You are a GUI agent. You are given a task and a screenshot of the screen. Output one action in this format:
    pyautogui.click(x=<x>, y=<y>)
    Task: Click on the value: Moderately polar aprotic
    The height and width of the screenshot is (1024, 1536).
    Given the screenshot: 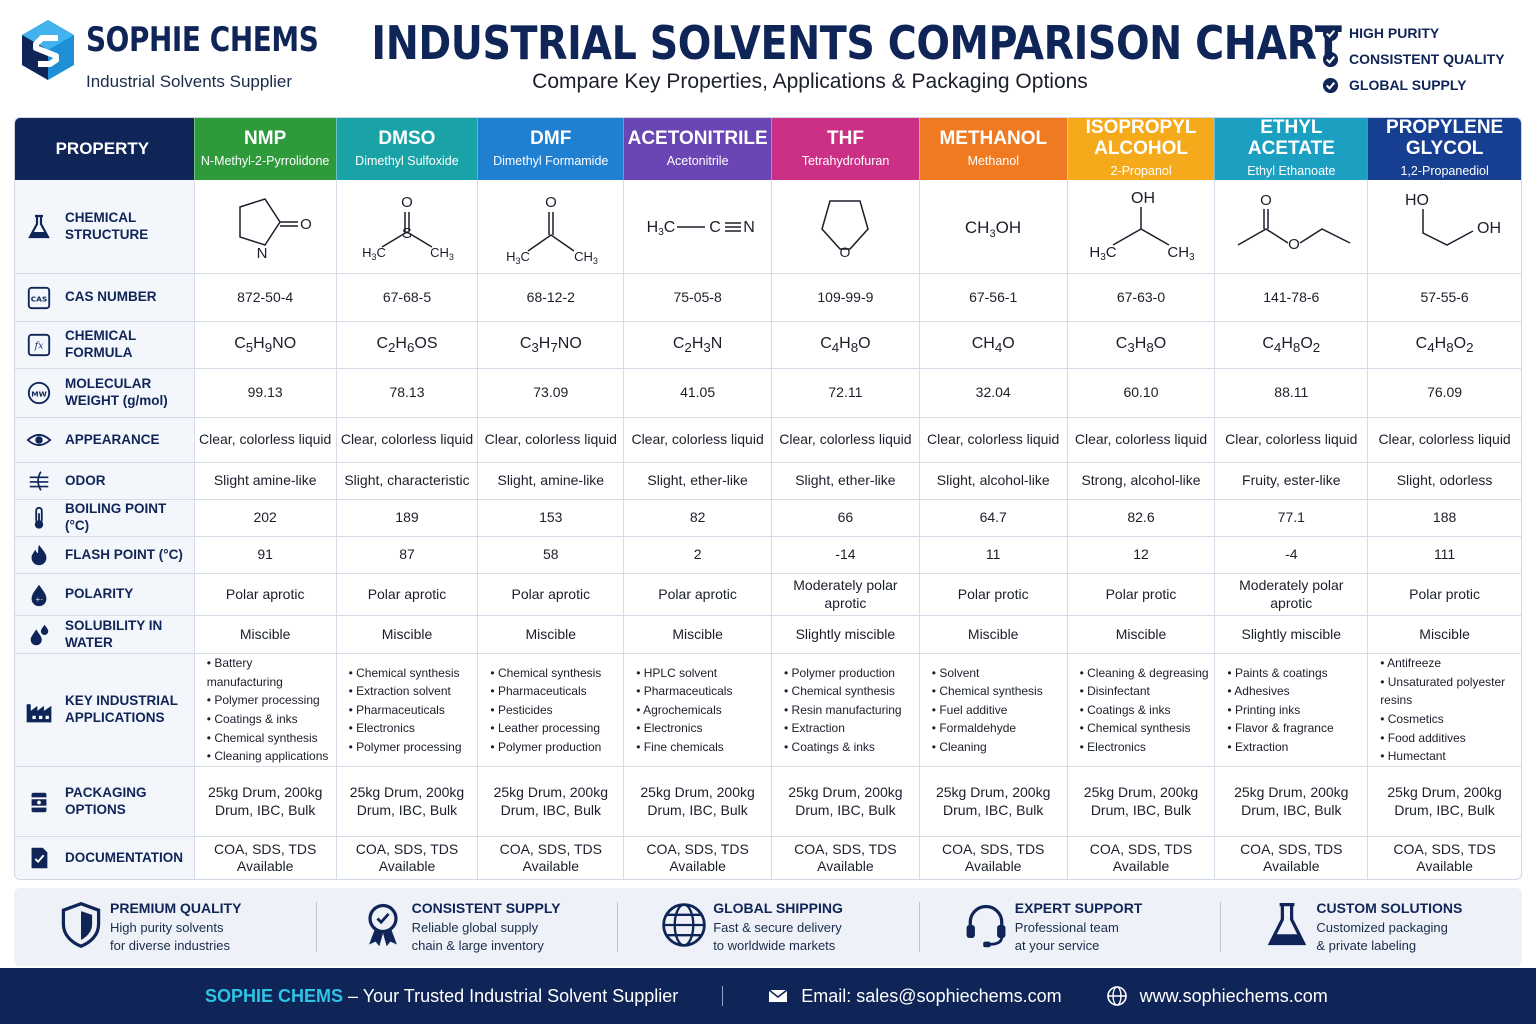 What is the action you would take?
    pyautogui.click(x=845, y=594)
    